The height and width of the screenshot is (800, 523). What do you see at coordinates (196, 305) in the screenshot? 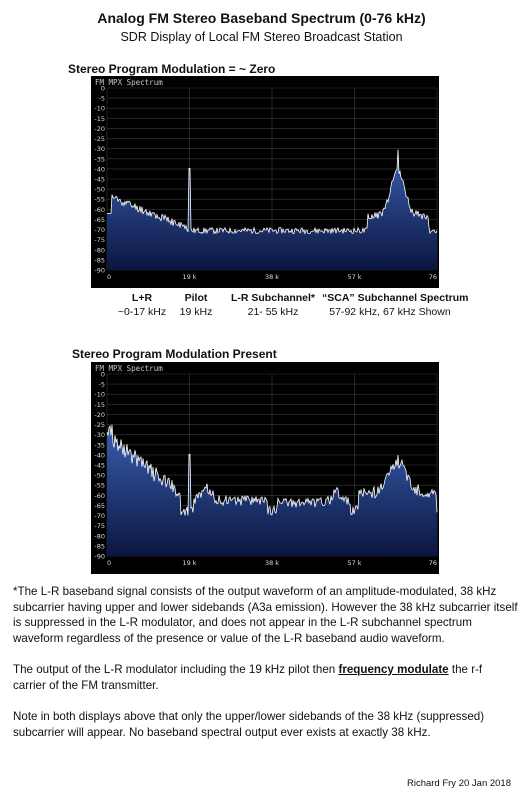
I see `band-label-pilot: Pilot 19 kHz` at bounding box center [196, 305].